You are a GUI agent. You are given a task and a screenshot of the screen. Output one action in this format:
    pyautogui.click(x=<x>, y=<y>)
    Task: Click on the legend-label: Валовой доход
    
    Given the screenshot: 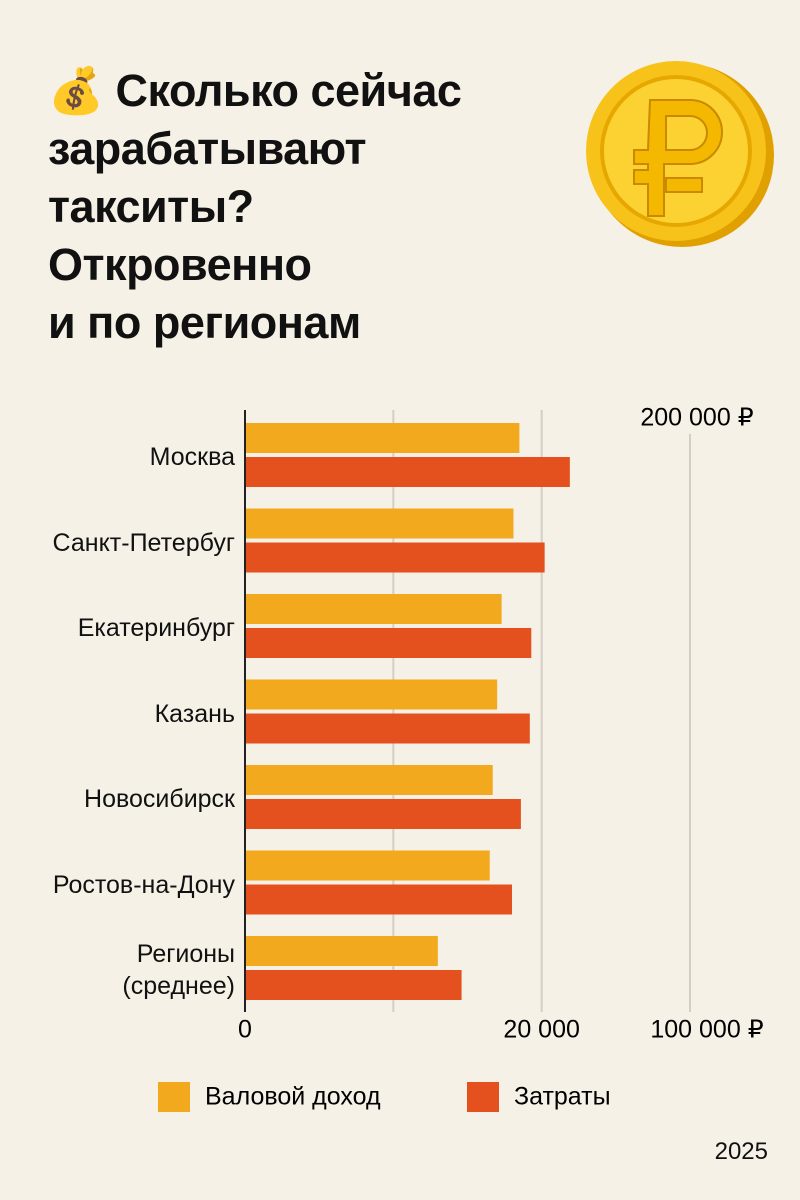 What is the action you would take?
    pyautogui.click(x=293, y=1097)
    